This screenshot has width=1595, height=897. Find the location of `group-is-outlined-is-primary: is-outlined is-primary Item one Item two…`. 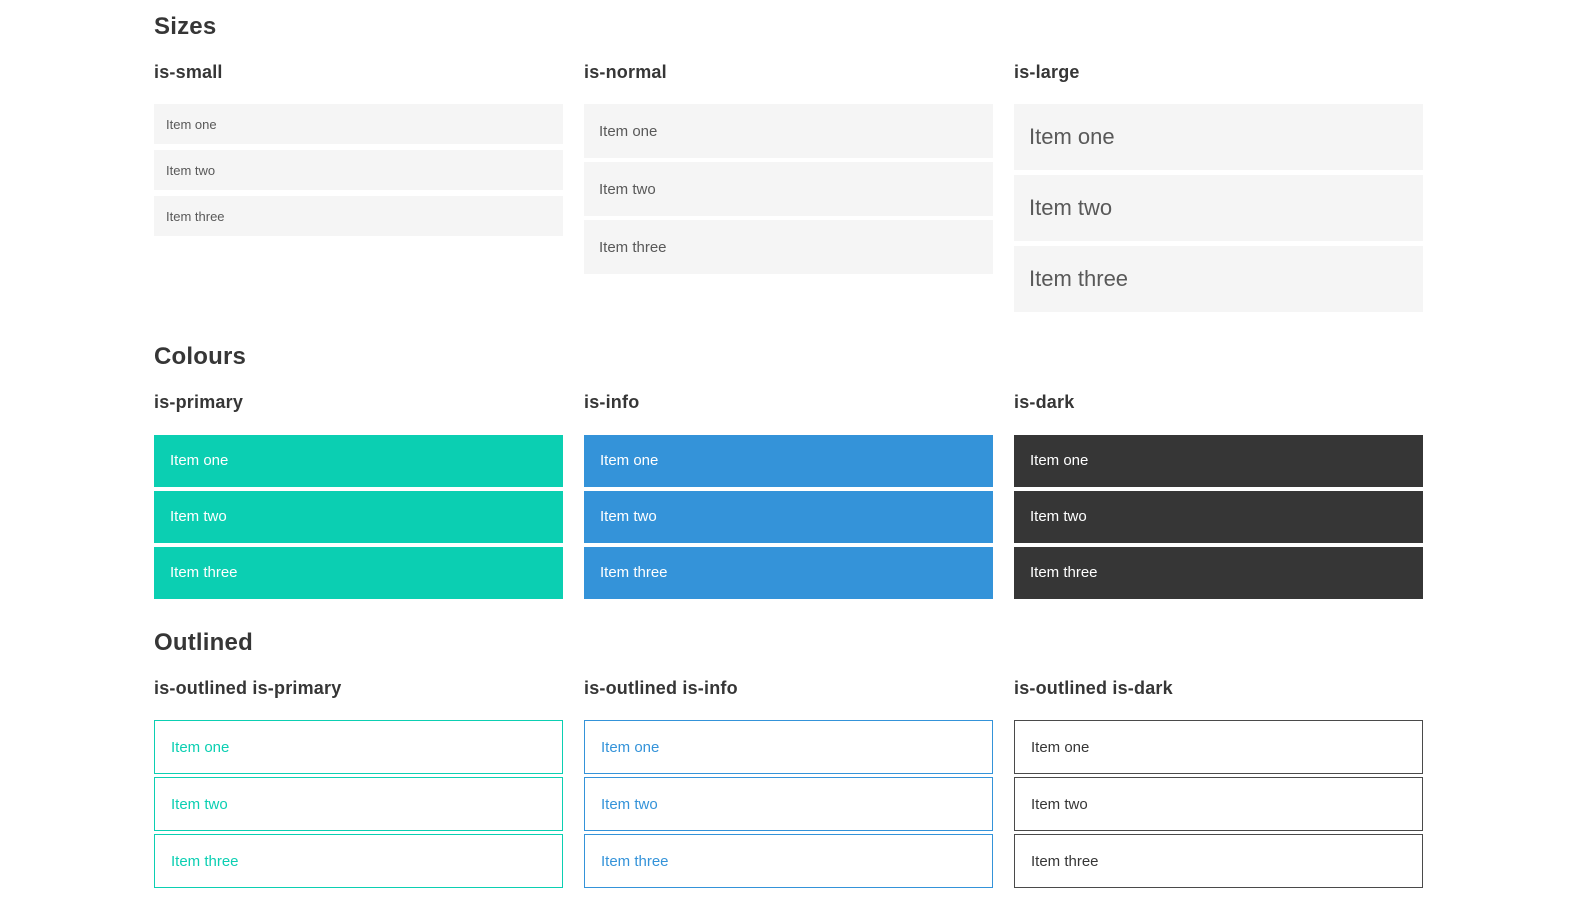

group-is-outlined-is-primary: is-outlined is-primary Item one Item two… is located at coordinates (358, 785).